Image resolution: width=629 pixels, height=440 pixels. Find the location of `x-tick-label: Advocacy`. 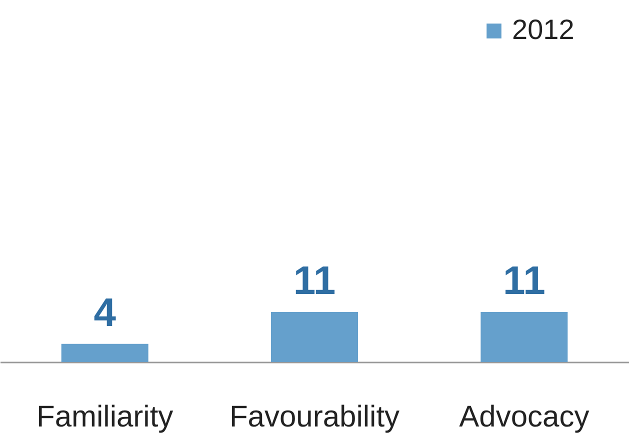

x-tick-label: Advocacy is located at coordinates (524, 417).